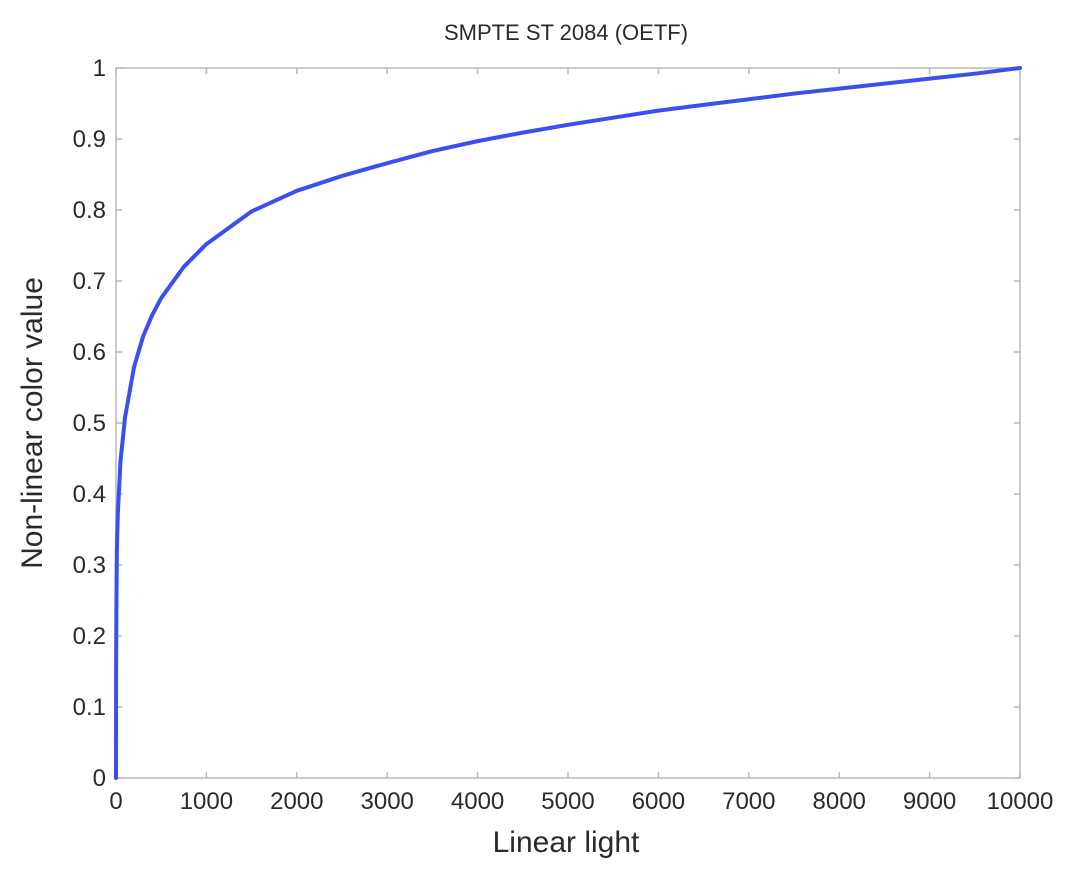  Describe the element at coordinates (89, 281) in the screenshot. I see `y-tick-label: 0.7` at that location.